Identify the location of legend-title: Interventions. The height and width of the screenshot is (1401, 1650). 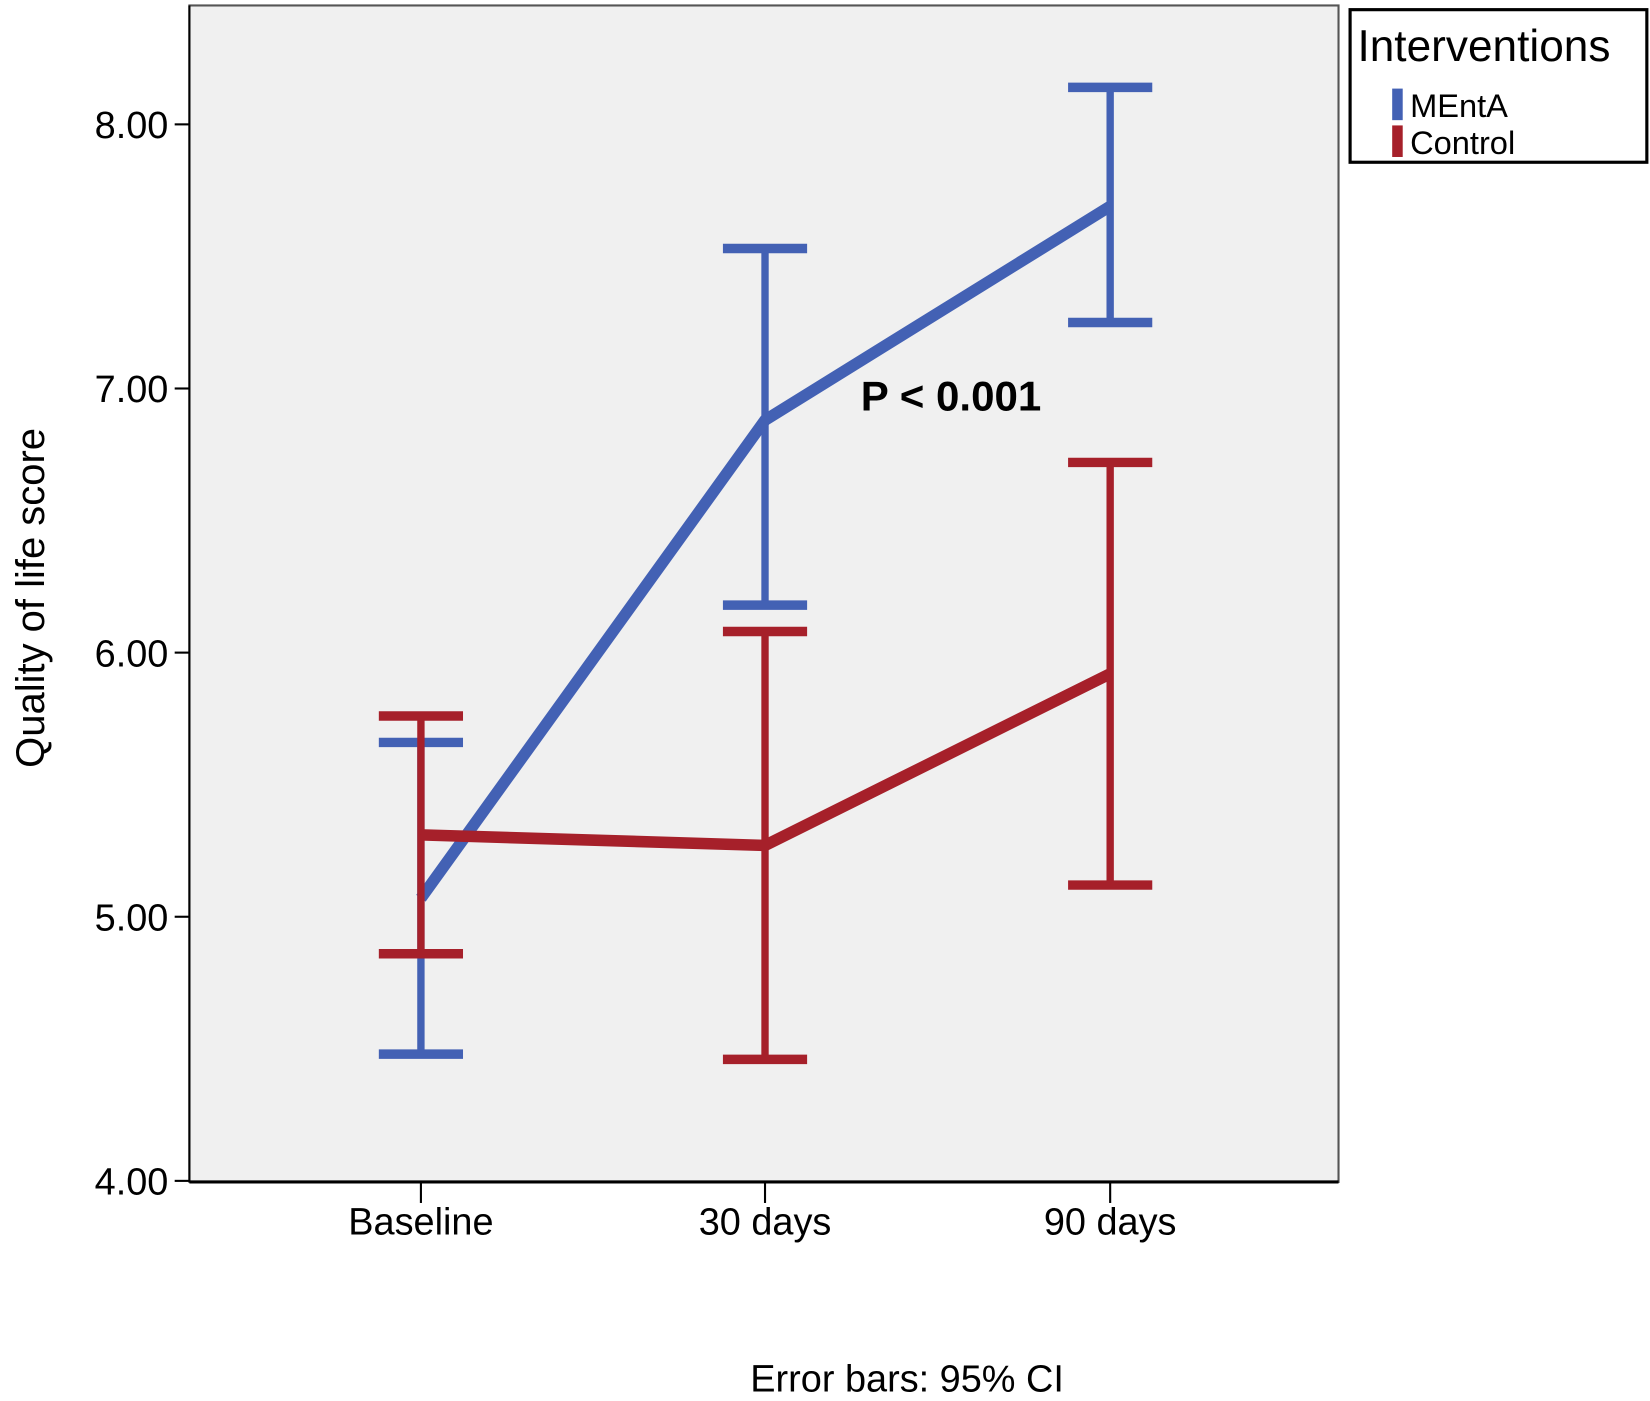
(1483, 46).